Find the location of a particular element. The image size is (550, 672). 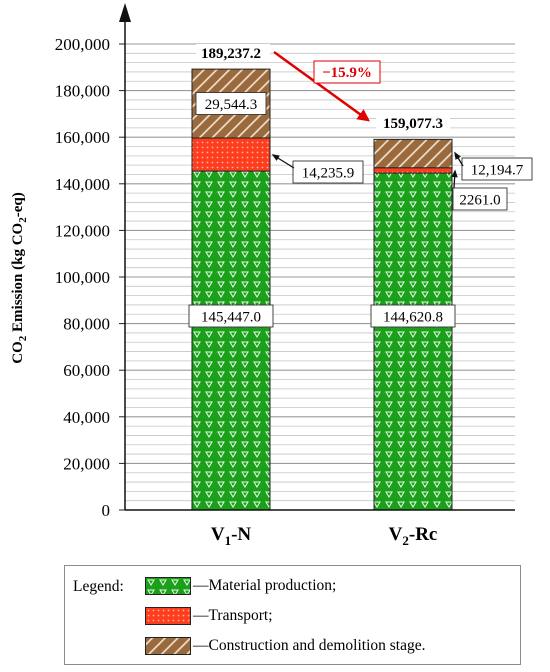

total-v2-rc-bg is located at coordinates (413, 123).